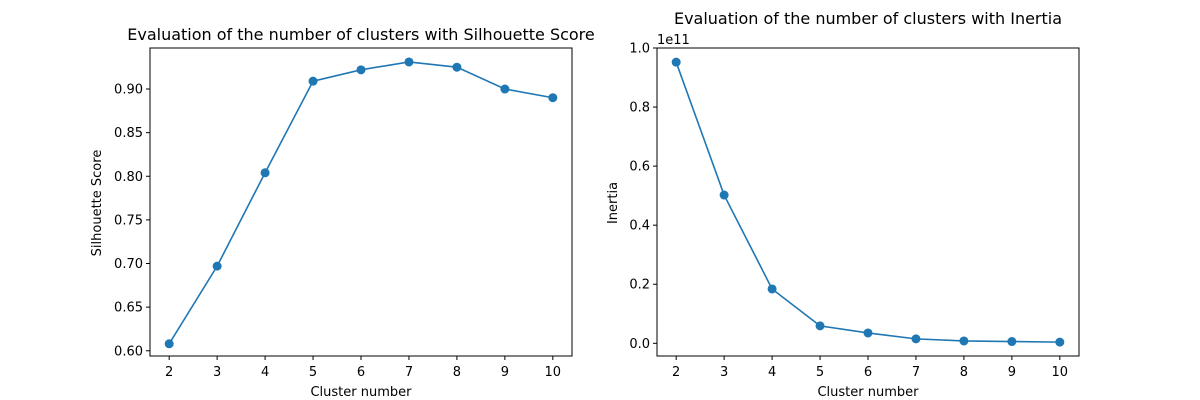 This screenshot has width=1200, height=400. What do you see at coordinates (128, 90) in the screenshot?
I see `y-tick-label: 0.90` at bounding box center [128, 90].